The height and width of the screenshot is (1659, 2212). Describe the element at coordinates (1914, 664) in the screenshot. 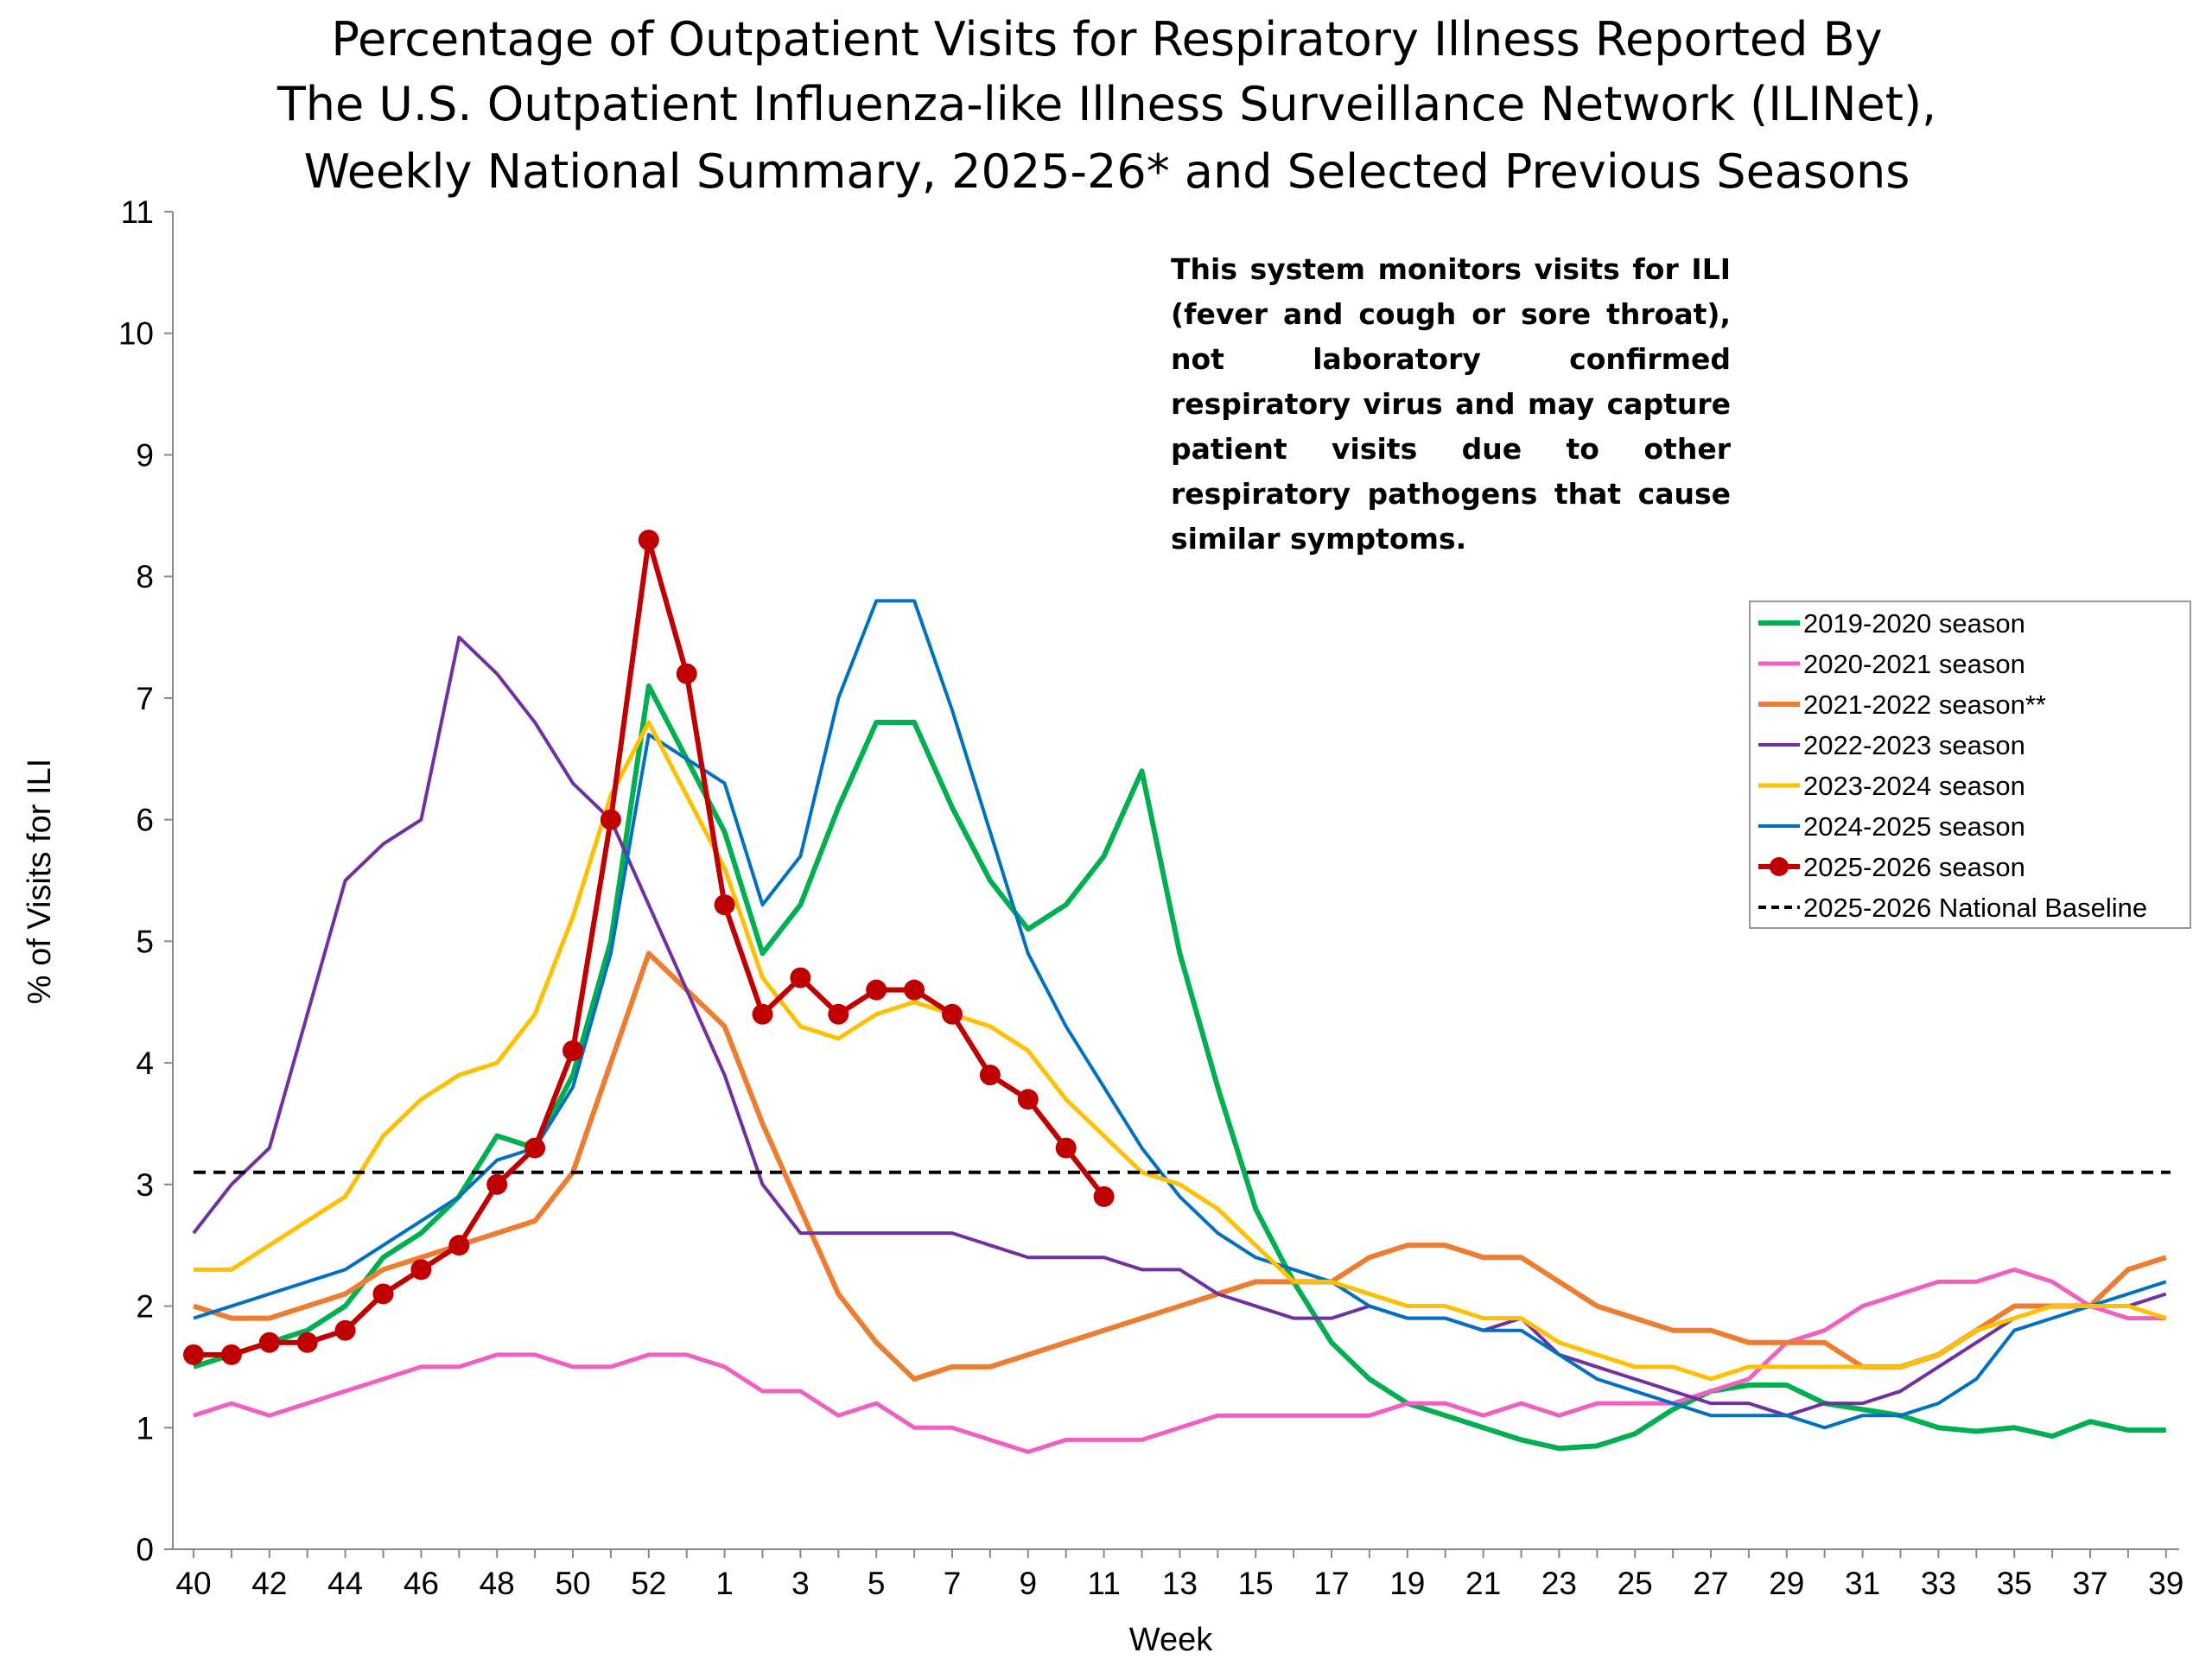

I see `legend-label: 2020-2021 season` at that location.